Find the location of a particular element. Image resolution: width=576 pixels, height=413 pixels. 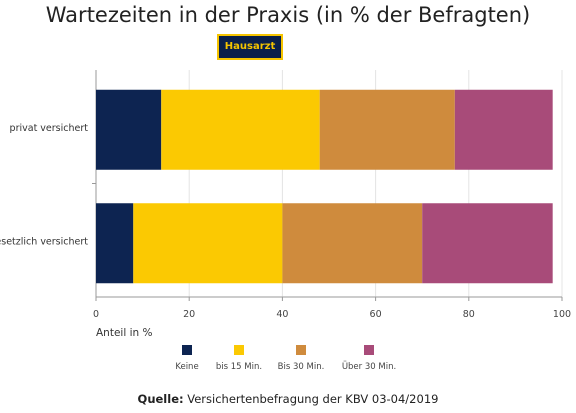

x-tick-label: 40 is located at coordinates (282, 314).